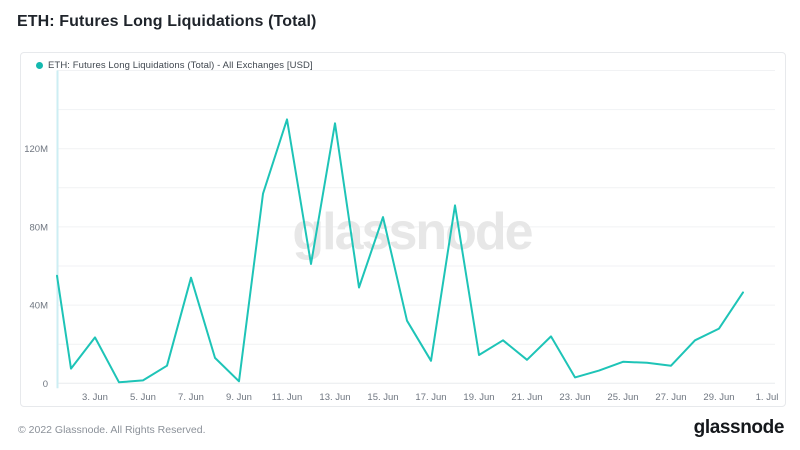 This screenshot has width=800, height=450. I want to click on x-tick-label: 27. Jun, so click(670, 397).